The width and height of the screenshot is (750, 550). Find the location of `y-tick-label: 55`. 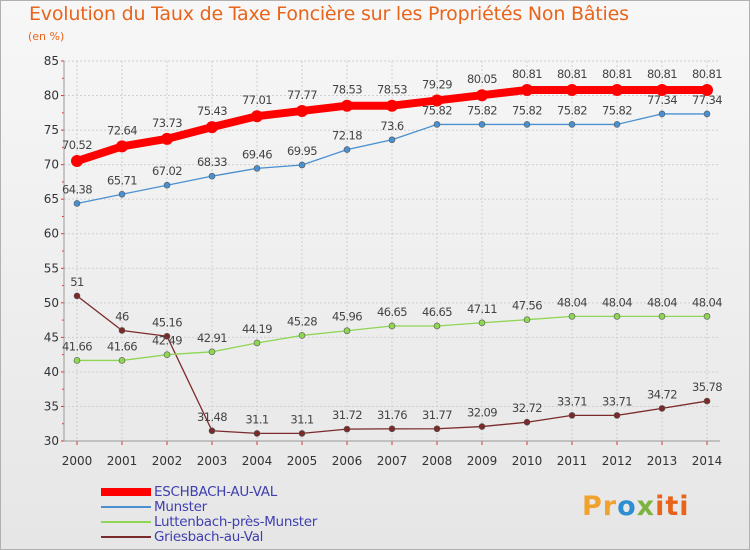

y-tick-label: 55 is located at coordinates (51, 268).